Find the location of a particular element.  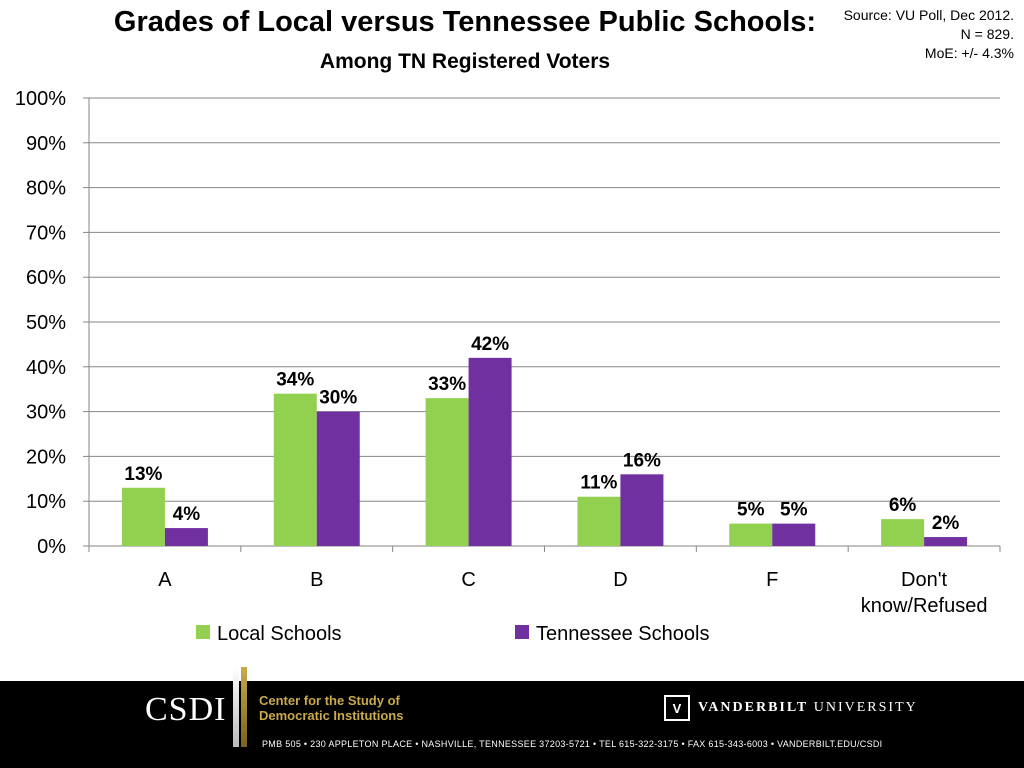

margin-of-error-line: MoE: +/- 4.3% is located at coordinates (969, 53).